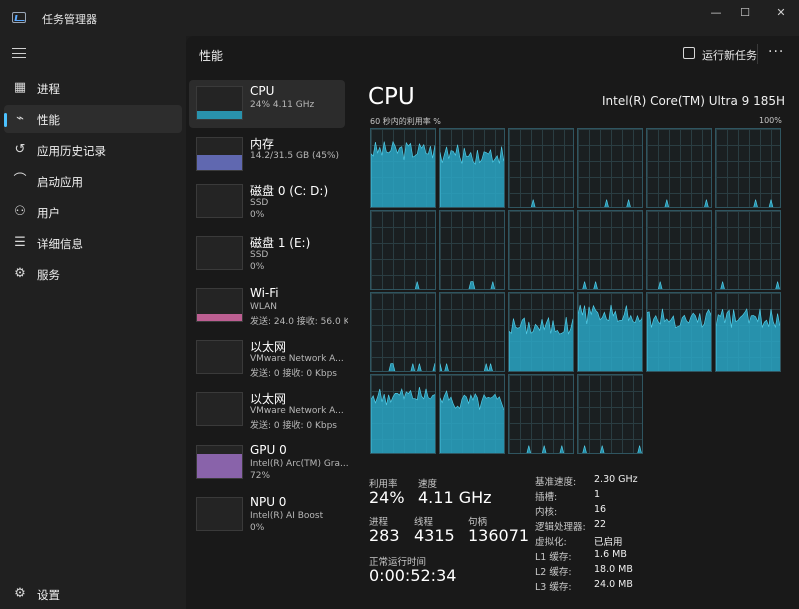 Image resolution: width=799 pixels, height=609 pixels. I want to click on uptime-label: 正常运行时间, so click(398, 562).